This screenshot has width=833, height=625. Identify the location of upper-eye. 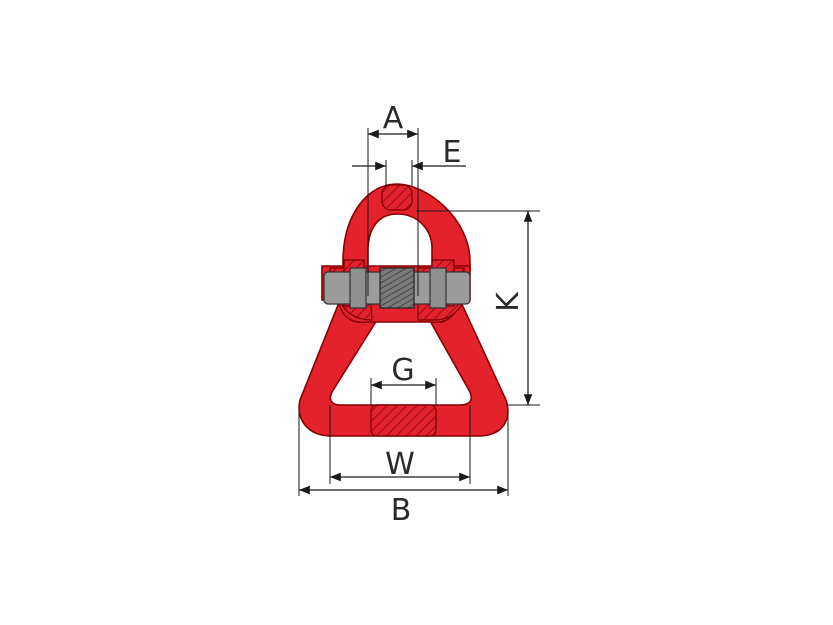
(406, 227).